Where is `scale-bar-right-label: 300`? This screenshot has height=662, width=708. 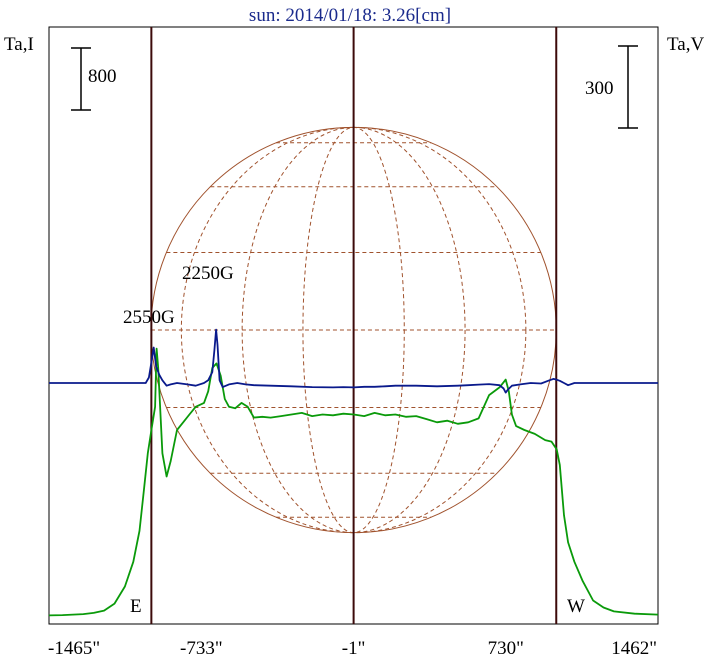
scale-bar-right-label: 300 is located at coordinates (599, 88).